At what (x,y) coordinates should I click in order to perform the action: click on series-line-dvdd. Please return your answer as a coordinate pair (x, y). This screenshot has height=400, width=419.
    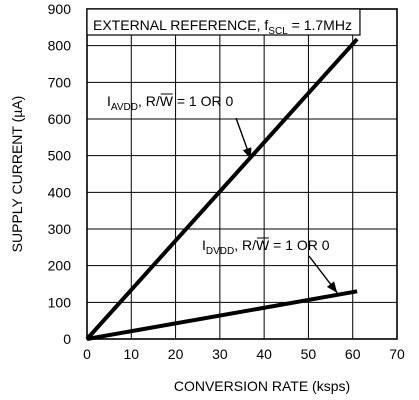
    Looking at the image, I should click on (222, 315).